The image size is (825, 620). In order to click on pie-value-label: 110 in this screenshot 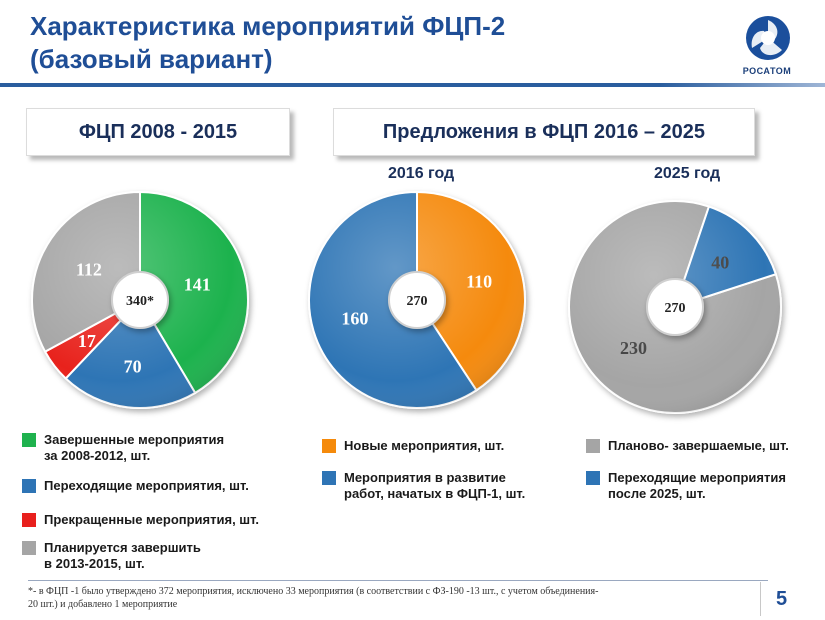, I will do `click(479, 281)`.